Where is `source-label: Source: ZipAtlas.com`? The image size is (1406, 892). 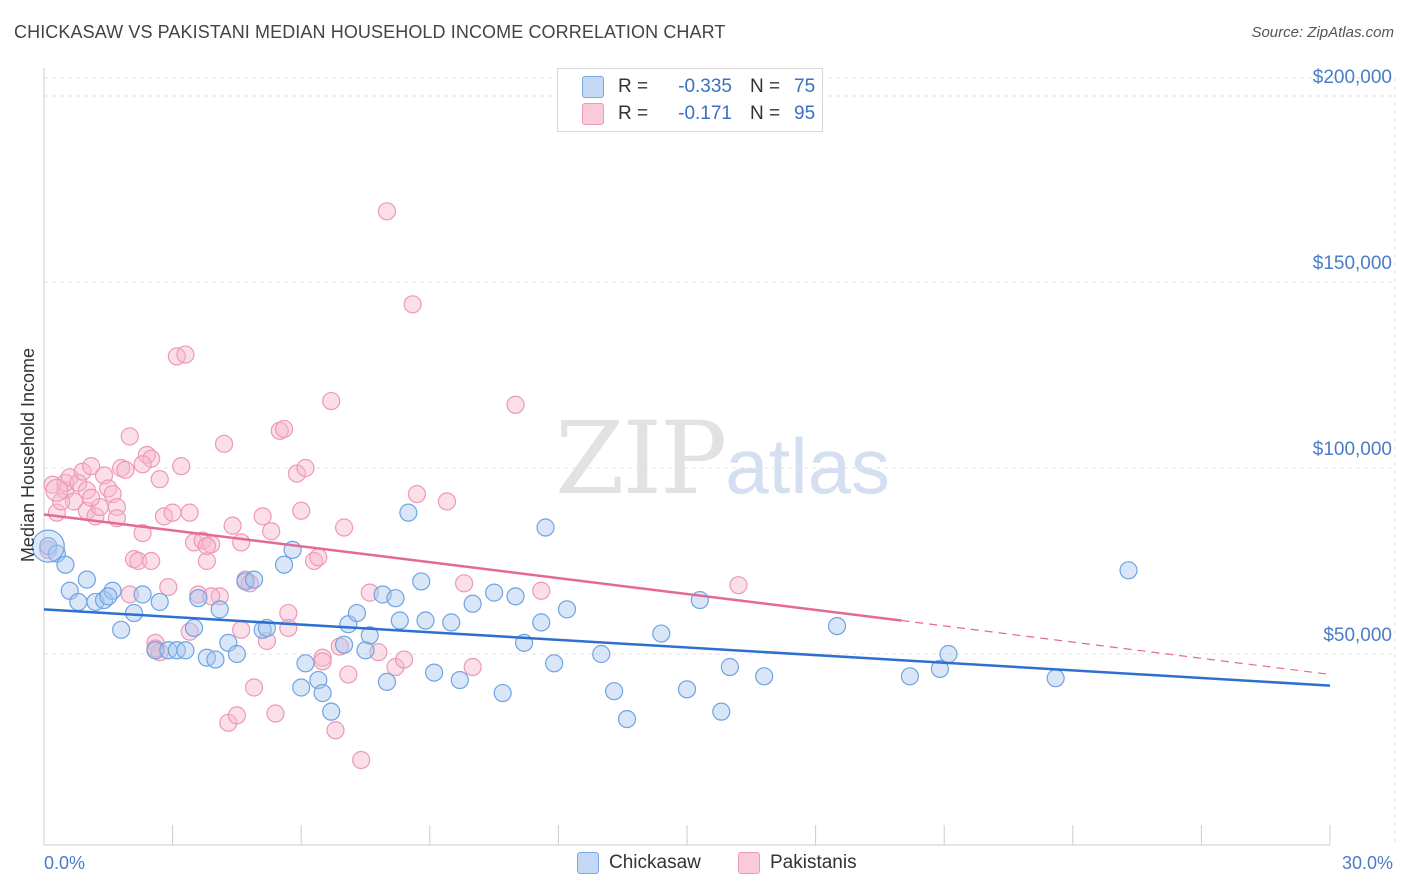 source-label: Source: ZipAtlas.com is located at coordinates (1322, 32).